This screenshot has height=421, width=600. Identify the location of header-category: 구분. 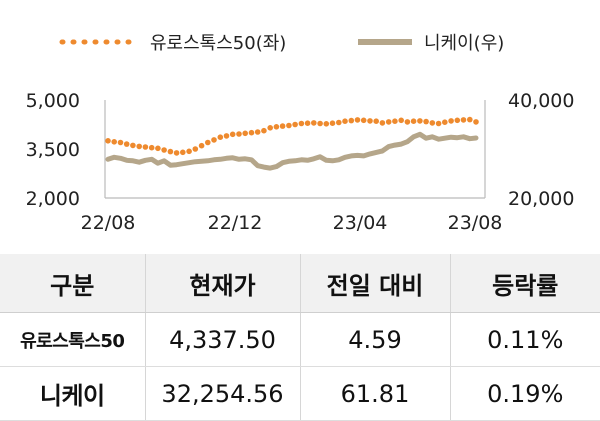
(73, 283).